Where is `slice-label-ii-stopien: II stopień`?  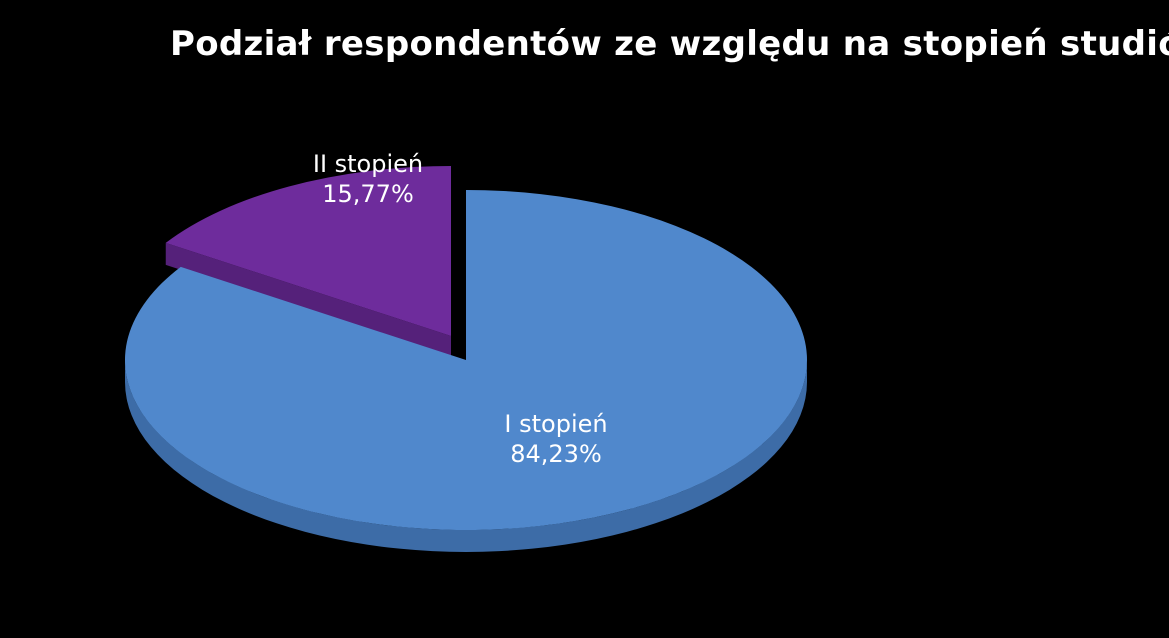
slice-label-ii-stopien: II stopień is located at coordinates (368, 164).